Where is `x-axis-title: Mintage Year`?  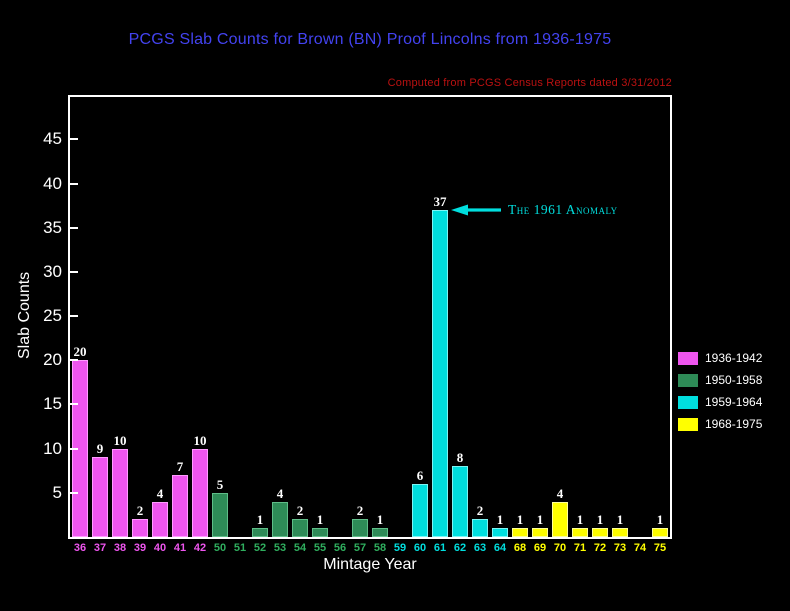 x-axis-title: Mintage Year is located at coordinates (370, 564).